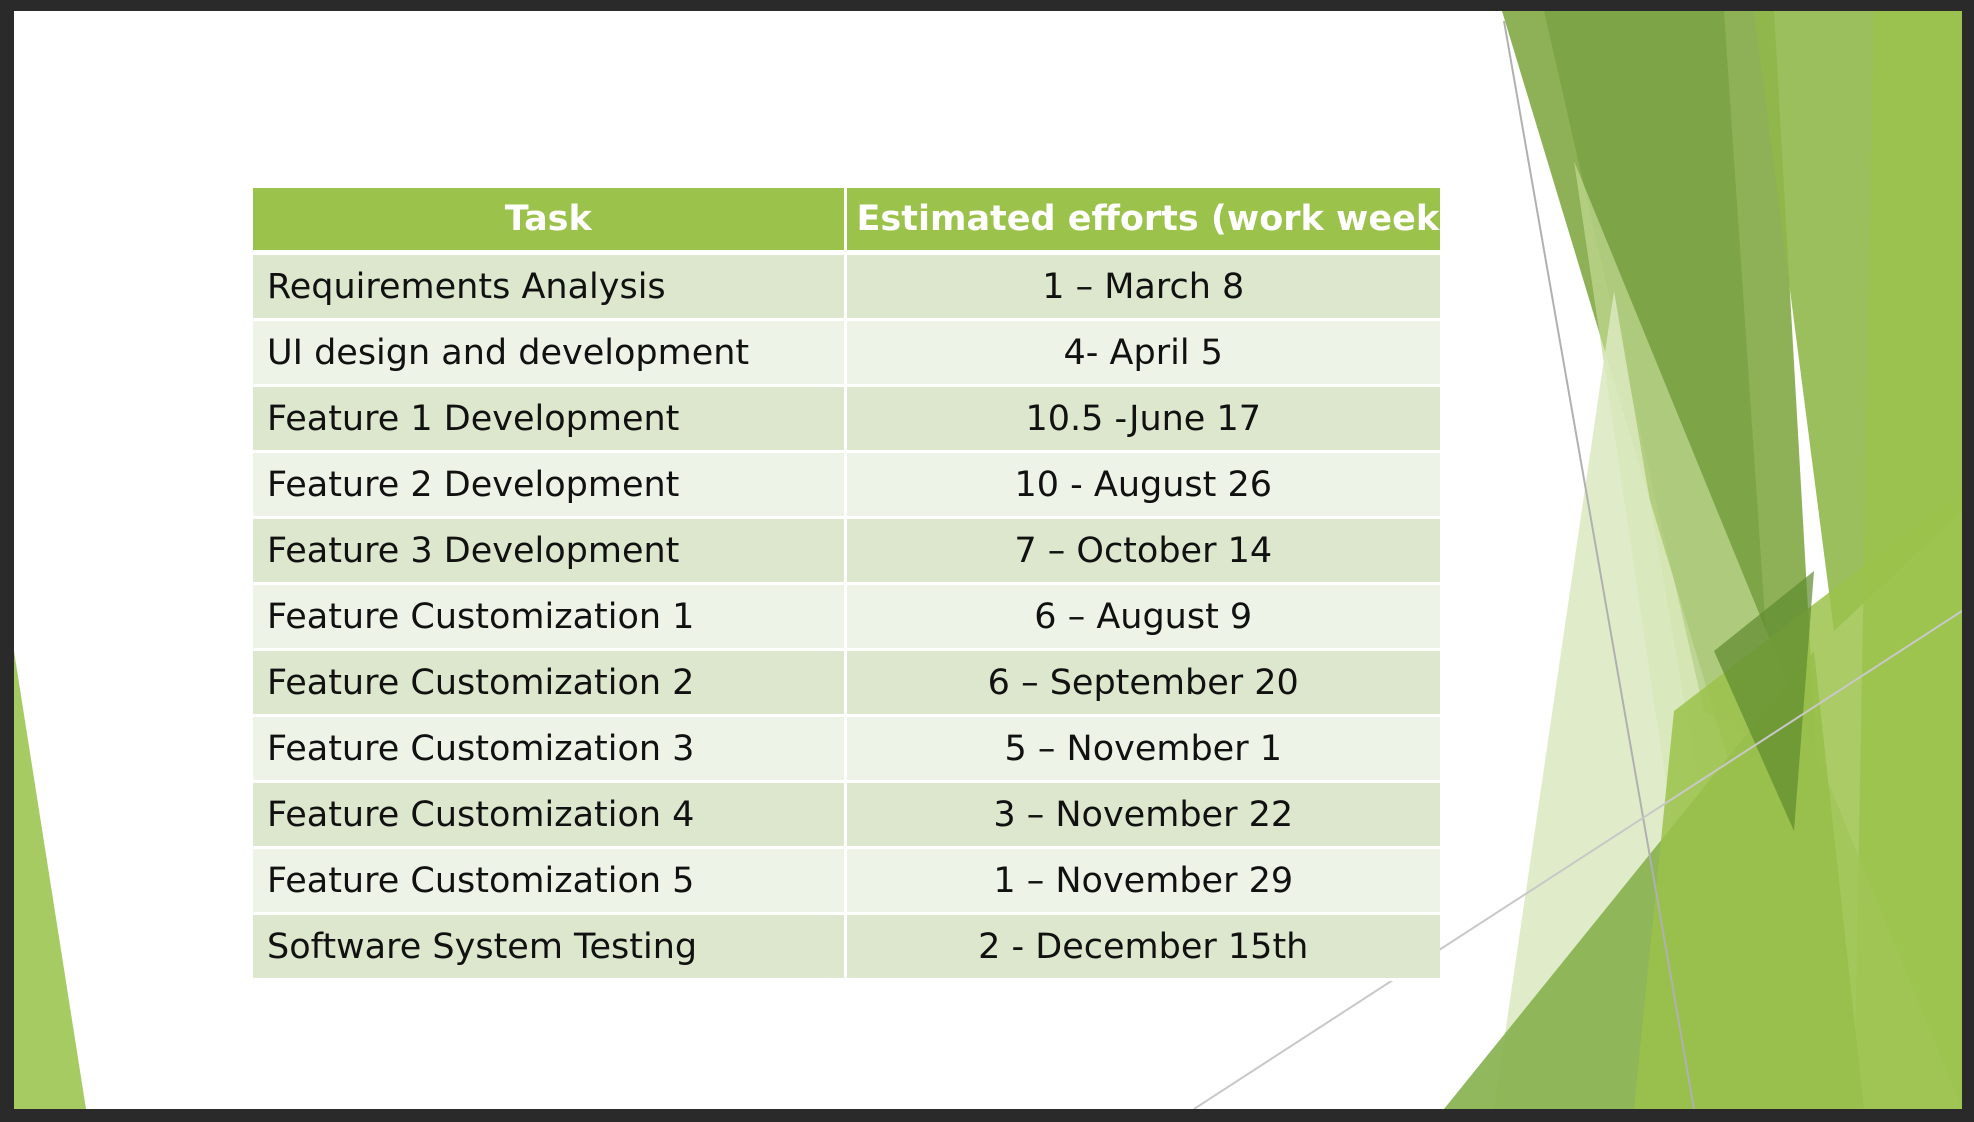 The image size is (1974, 1122). I want to click on table-row: Feature Customization 1 6 – August 9, so click(846, 617).